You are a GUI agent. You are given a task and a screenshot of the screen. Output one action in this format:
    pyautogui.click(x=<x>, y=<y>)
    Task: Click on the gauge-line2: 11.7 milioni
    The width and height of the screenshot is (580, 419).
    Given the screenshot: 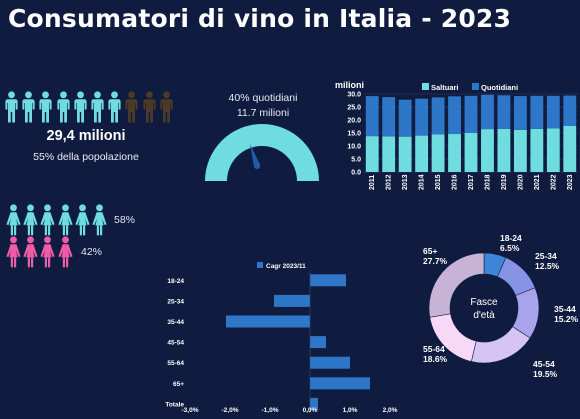 What is the action you would take?
    pyautogui.click(x=263, y=113)
    